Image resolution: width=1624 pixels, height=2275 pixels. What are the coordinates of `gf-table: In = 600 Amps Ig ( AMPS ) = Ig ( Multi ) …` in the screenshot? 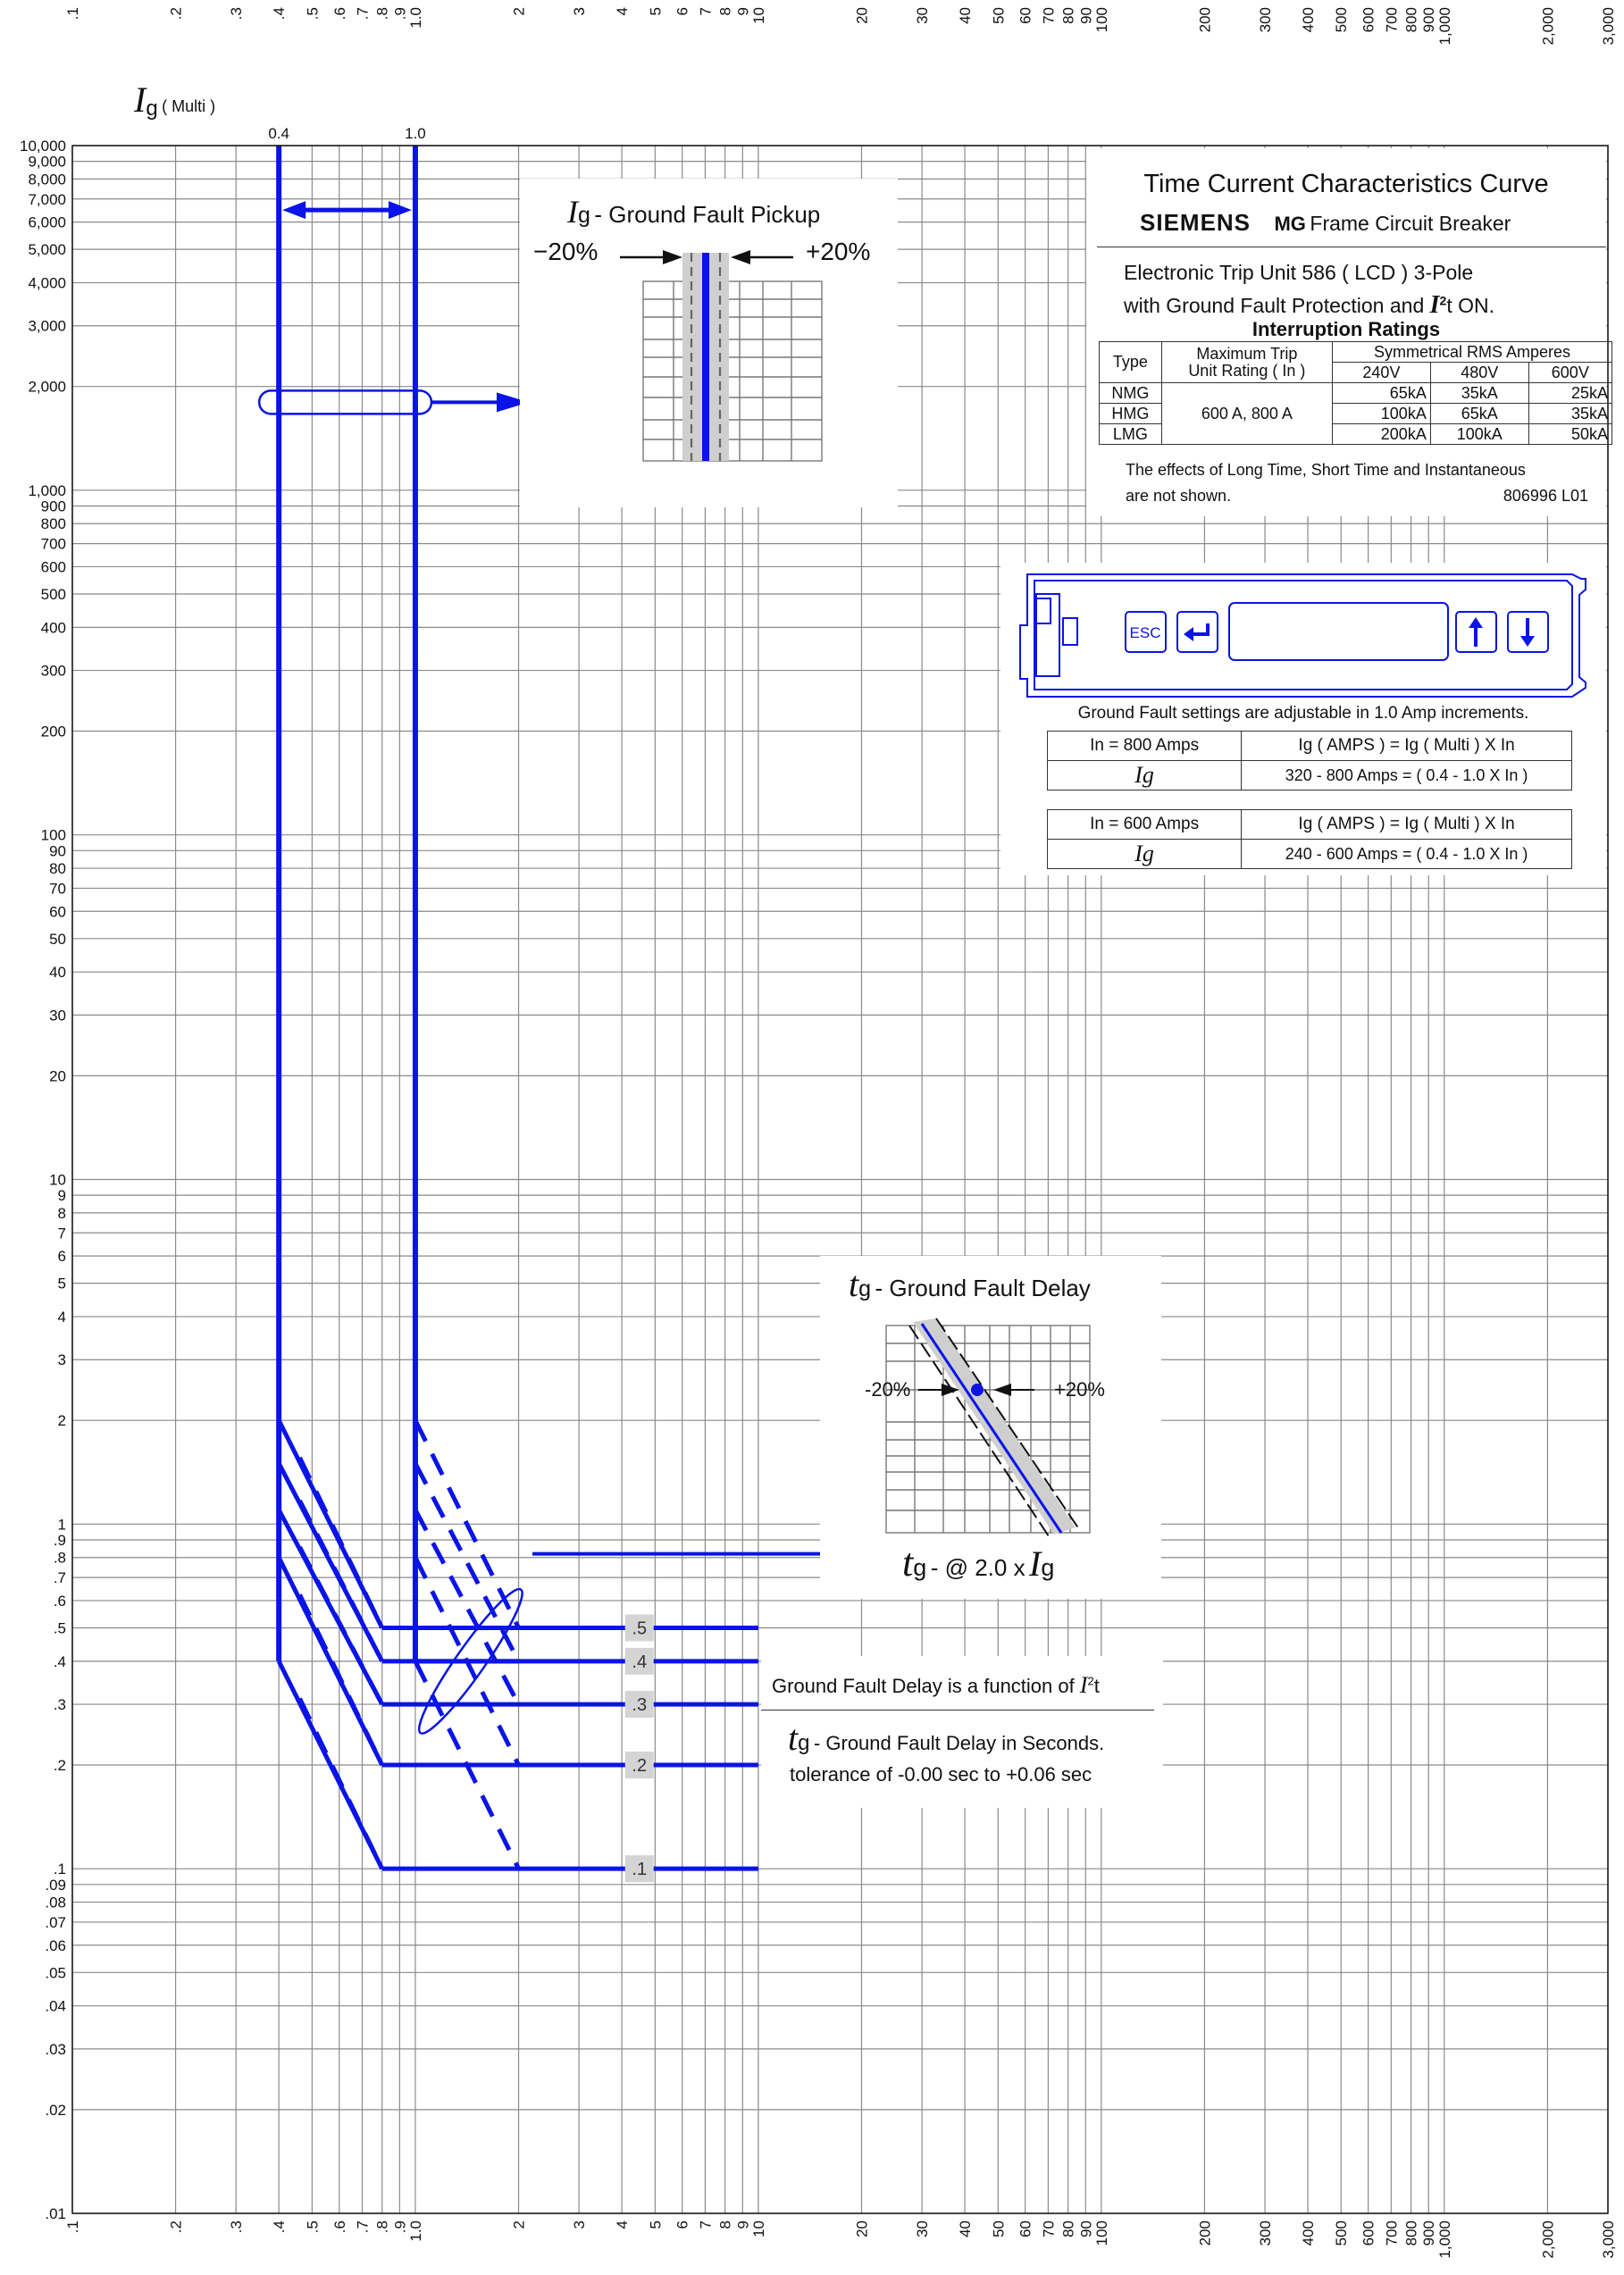 It's located at (1309, 839).